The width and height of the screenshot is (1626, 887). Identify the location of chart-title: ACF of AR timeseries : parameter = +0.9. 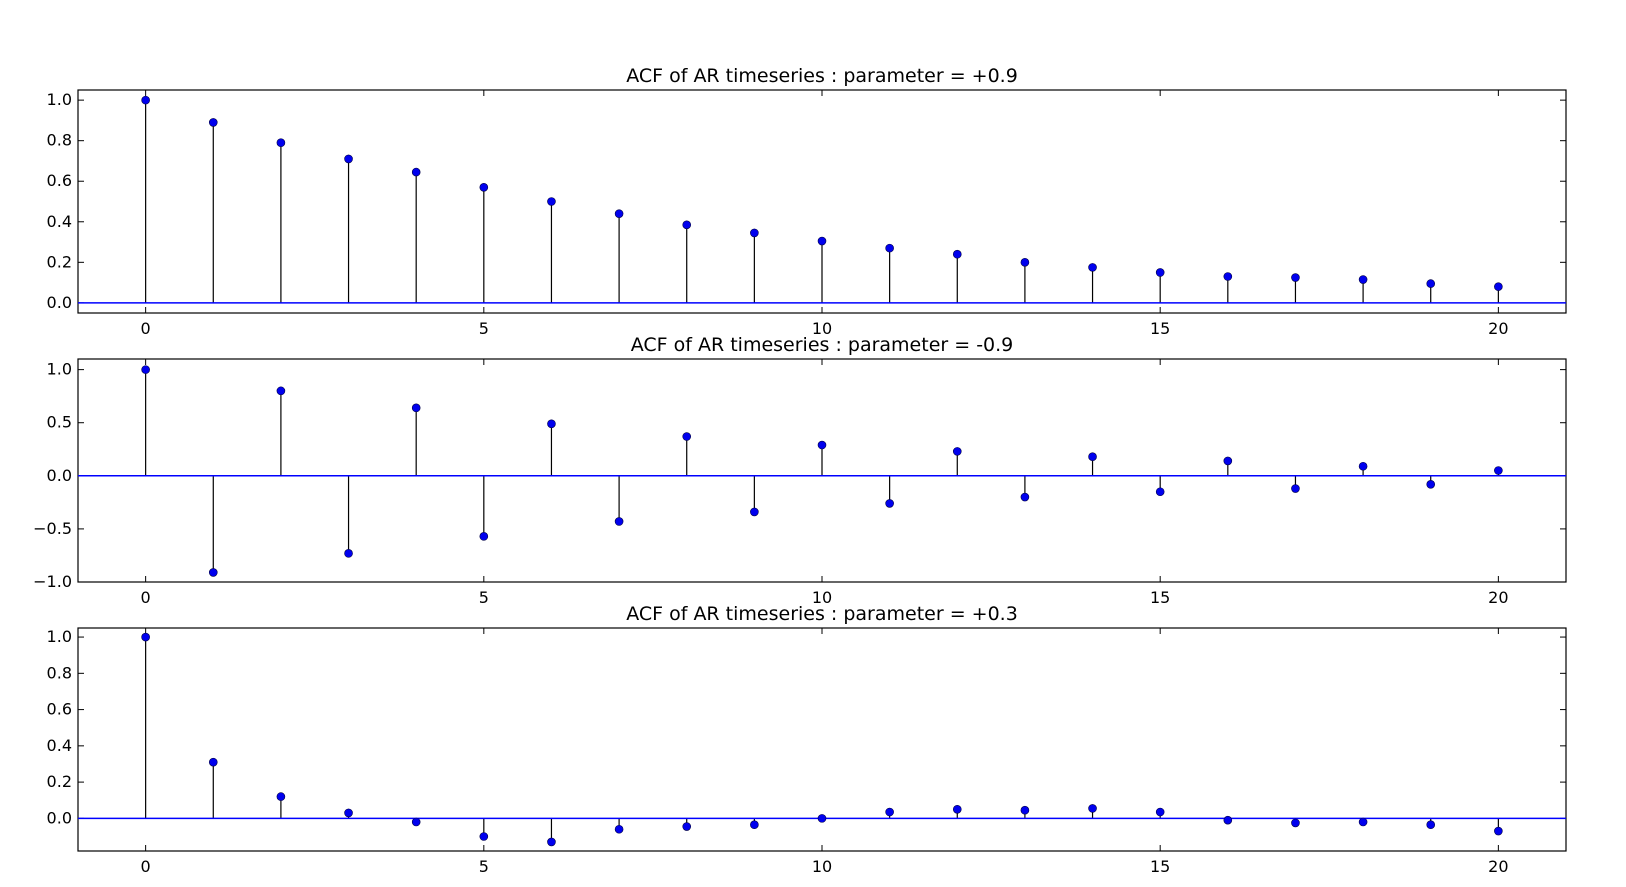
(822, 76).